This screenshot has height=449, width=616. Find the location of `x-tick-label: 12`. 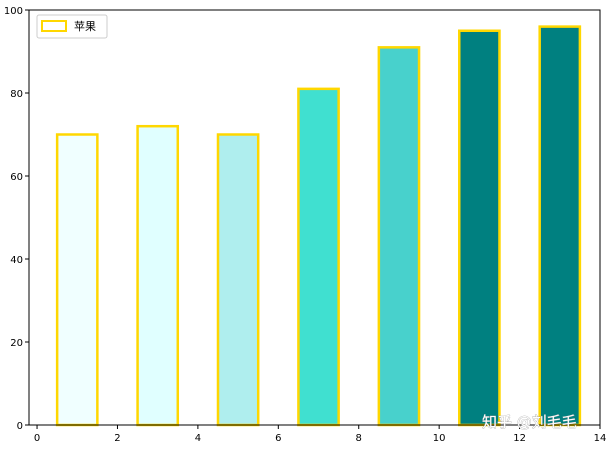

x-tick-label: 12 is located at coordinates (519, 438).